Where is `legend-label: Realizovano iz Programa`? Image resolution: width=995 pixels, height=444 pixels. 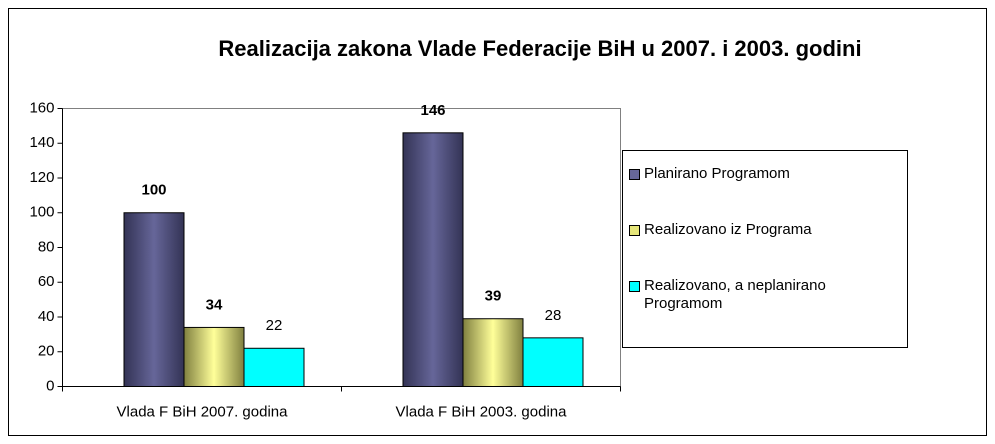 legend-label: Realizovano iz Programa is located at coordinates (728, 229).